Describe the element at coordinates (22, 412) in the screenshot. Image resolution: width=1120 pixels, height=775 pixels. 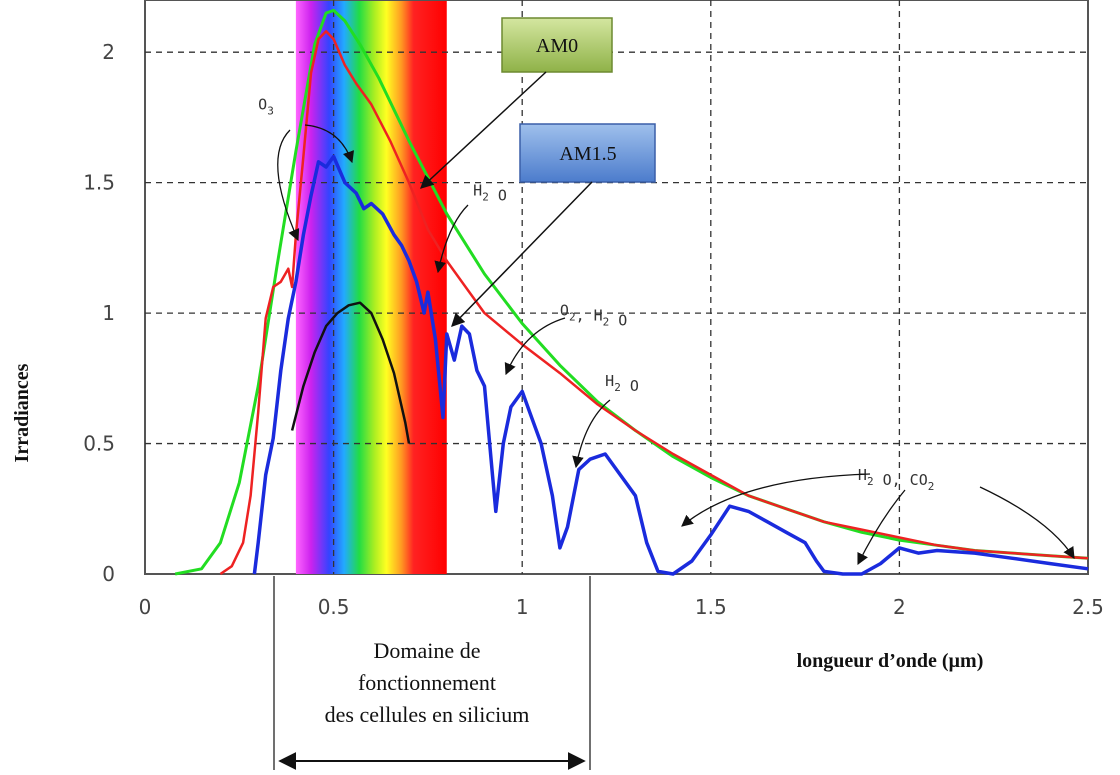
I see `y-axis-title: Irradiances` at that location.